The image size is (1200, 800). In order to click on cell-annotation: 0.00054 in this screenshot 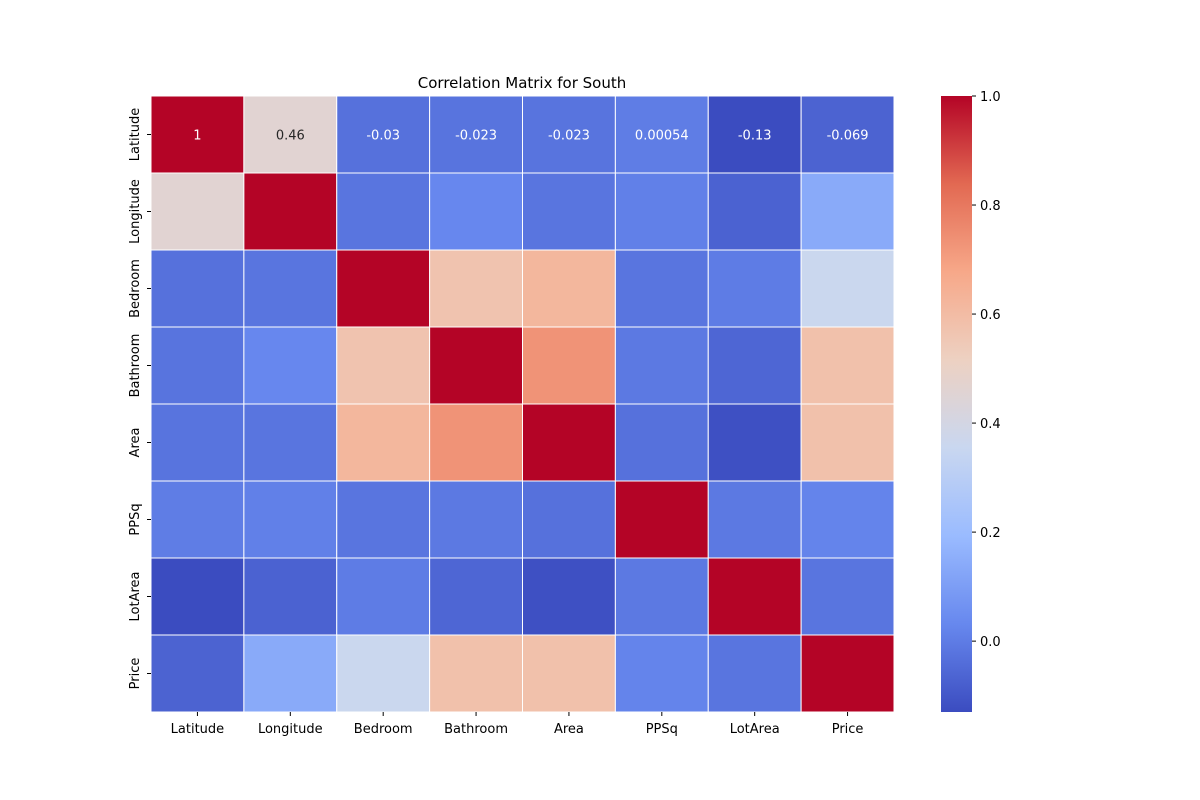, I will do `click(662, 136)`.